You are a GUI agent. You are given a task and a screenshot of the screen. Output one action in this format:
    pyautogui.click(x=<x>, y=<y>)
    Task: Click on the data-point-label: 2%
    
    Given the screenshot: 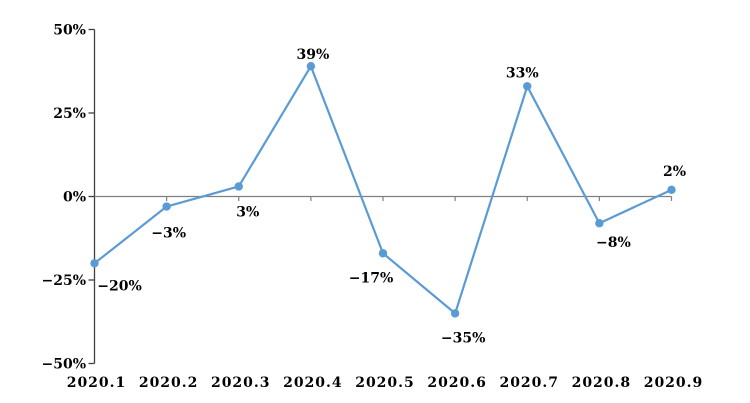 What is the action you would take?
    pyautogui.click(x=674, y=172)
    